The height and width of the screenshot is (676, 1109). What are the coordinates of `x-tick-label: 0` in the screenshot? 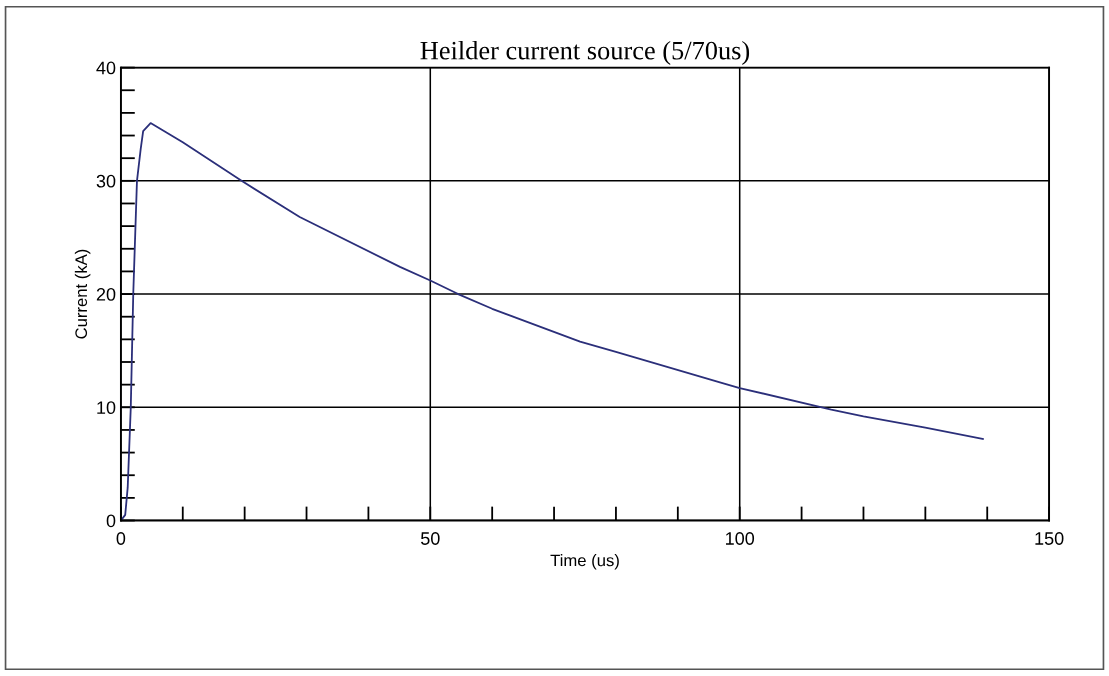 It's located at (121, 538).